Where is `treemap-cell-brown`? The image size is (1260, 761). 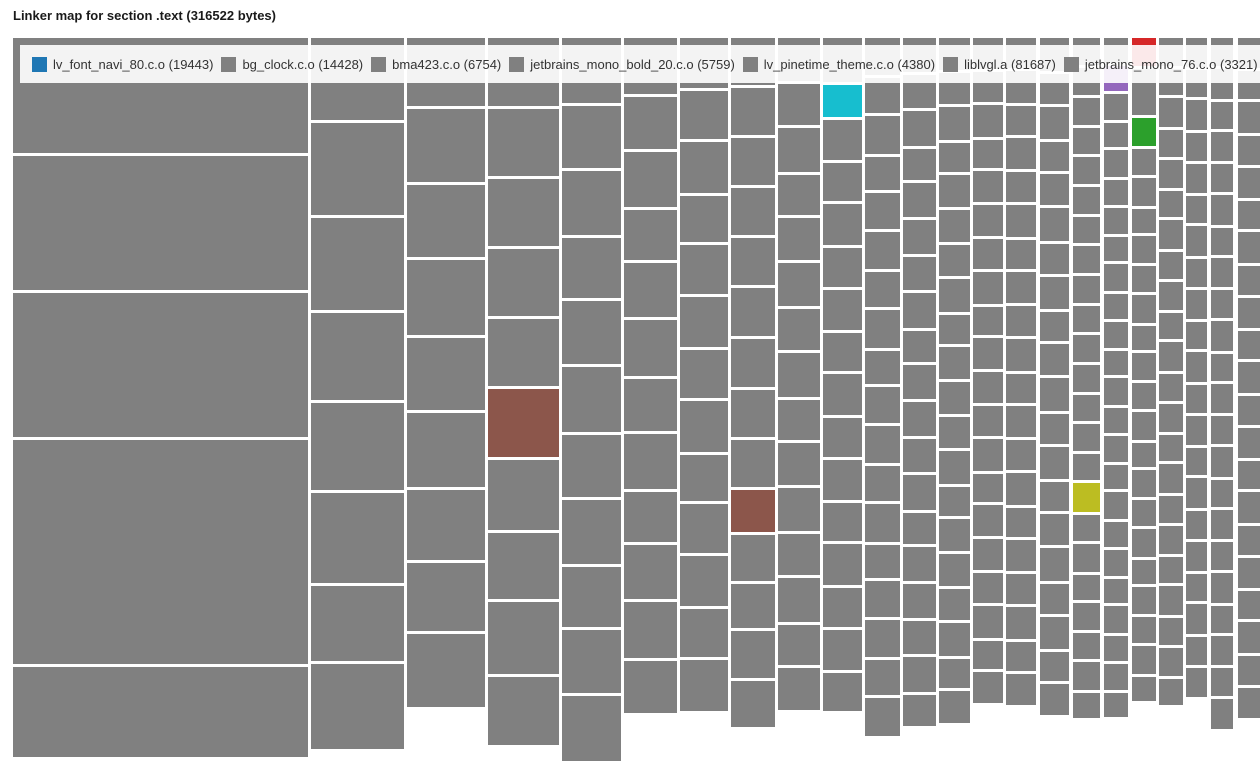 treemap-cell-brown is located at coordinates (753, 511).